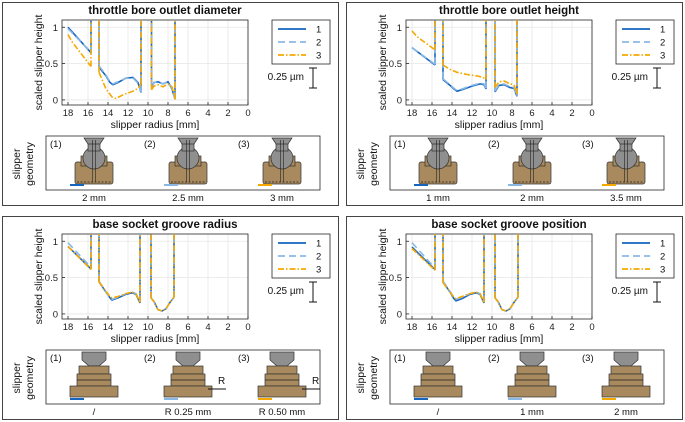 The image size is (685, 422). What do you see at coordinates (399, 28) in the screenshot?
I see `y-tick-label: 1` at bounding box center [399, 28].